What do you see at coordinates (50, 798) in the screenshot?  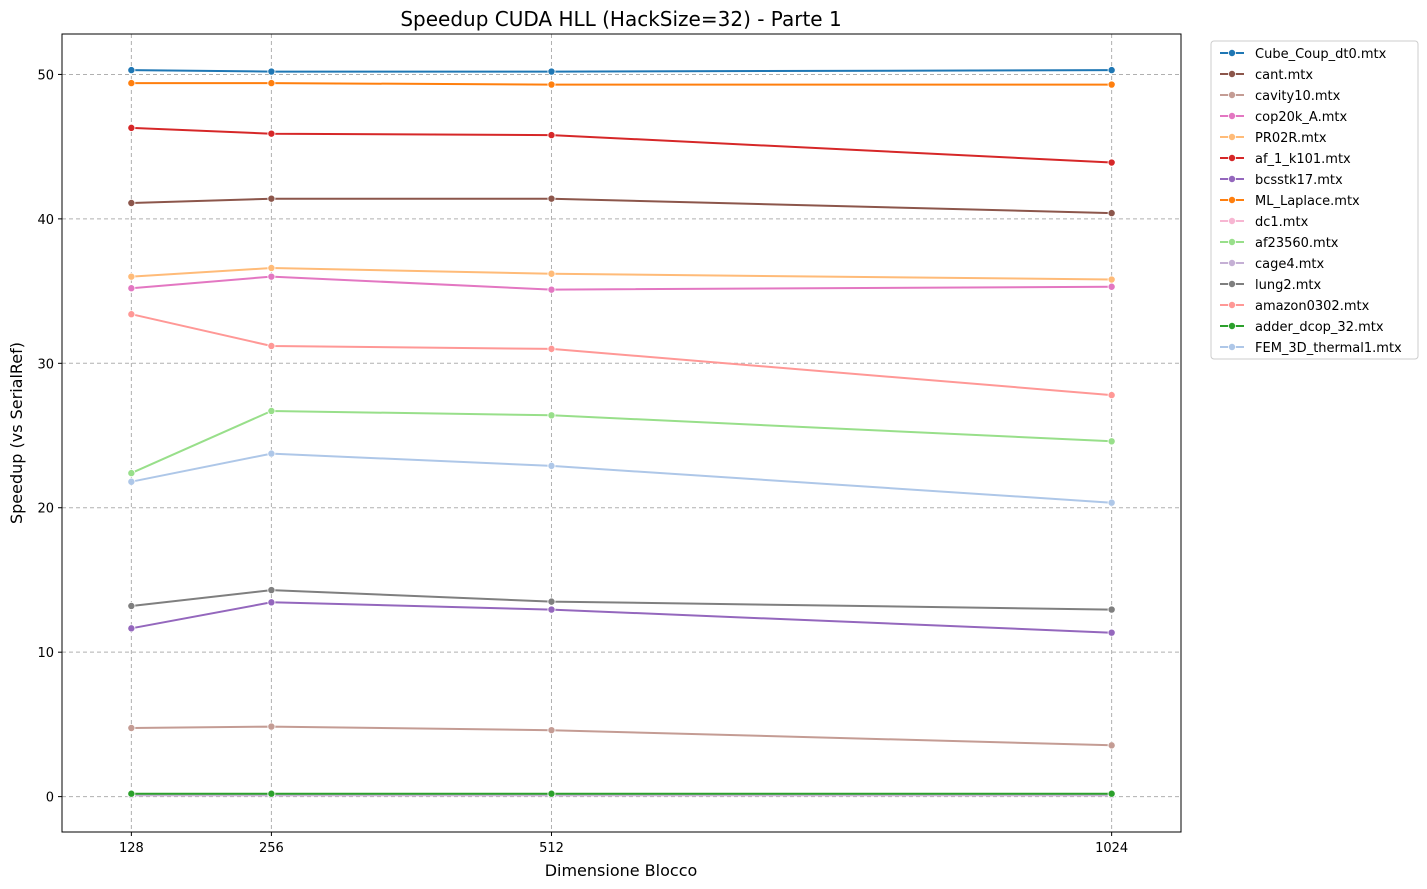 I see `y-tick-label: 0` at bounding box center [50, 798].